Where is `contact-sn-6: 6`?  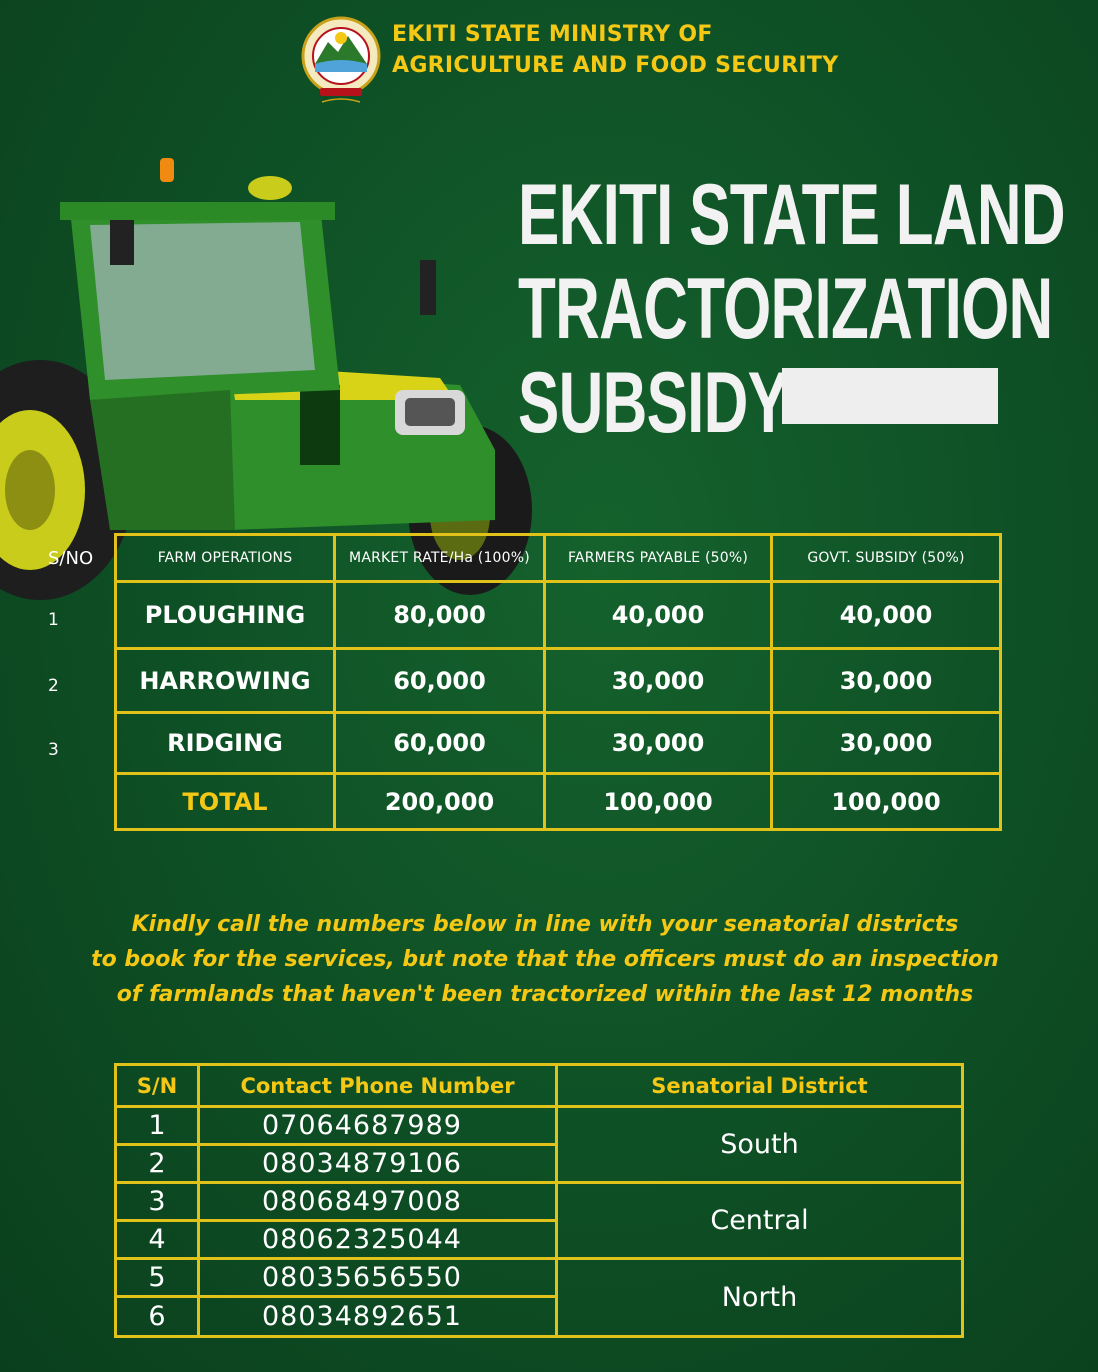 contact-sn-6: 6 is located at coordinates (157, 1316).